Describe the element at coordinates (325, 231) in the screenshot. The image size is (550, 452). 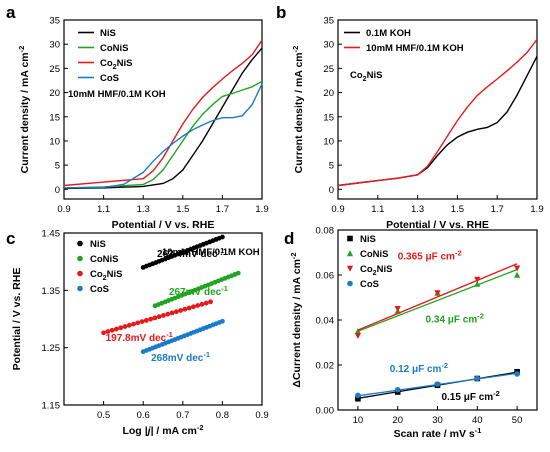
I see `y-tick-label: 0.08` at that location.